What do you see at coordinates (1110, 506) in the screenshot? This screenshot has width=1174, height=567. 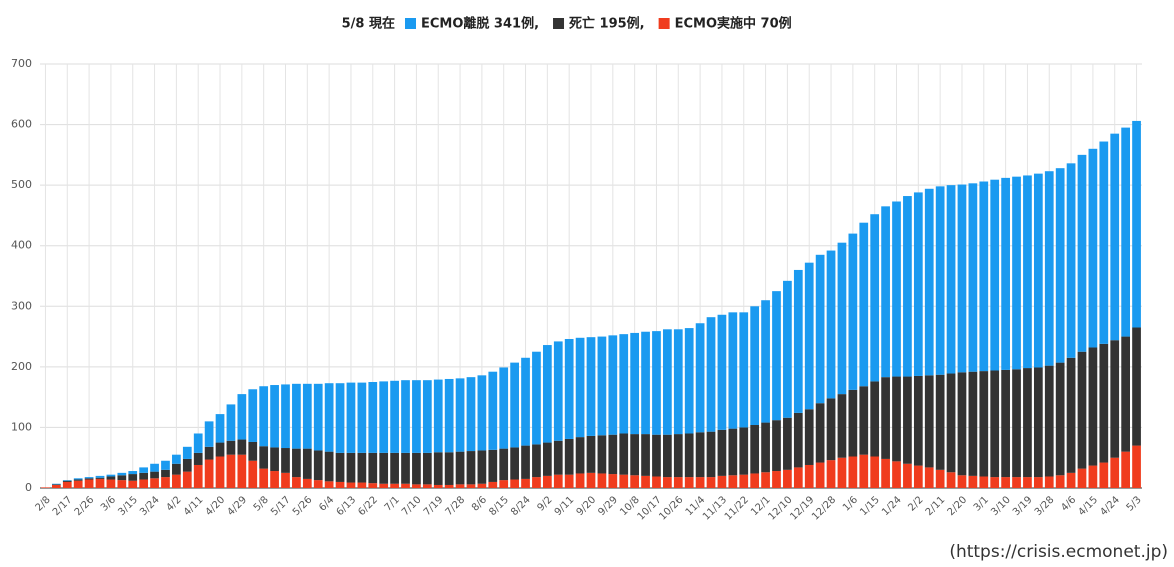 I see `x-tick-label: 4/24` at bounding box center [1110, 506].